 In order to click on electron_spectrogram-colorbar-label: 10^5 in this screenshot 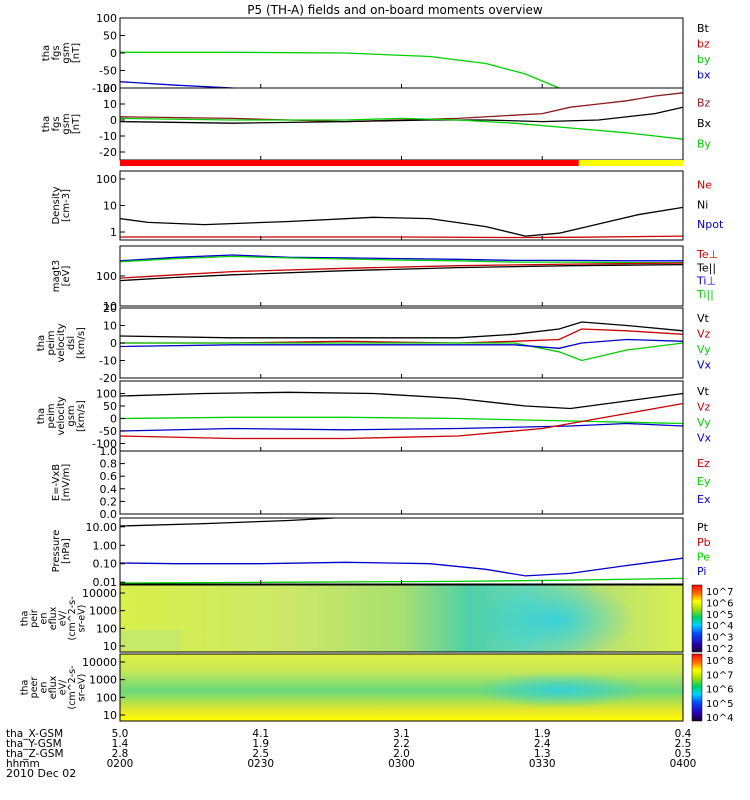, I will do `click(719, 704)`.